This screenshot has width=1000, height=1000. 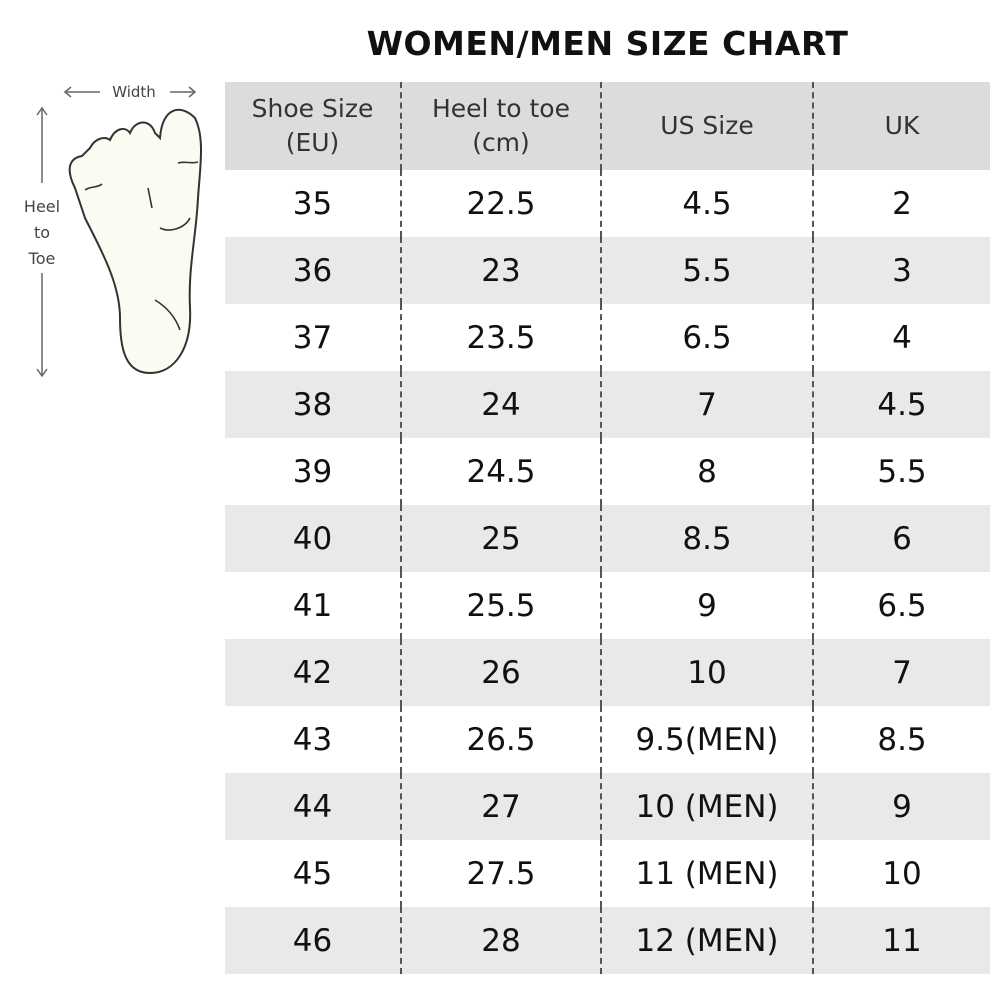 What do you see at coordinates (706, 672) in the screenshot?
I see `cell-us: 10` at bounding box center [706, 672].